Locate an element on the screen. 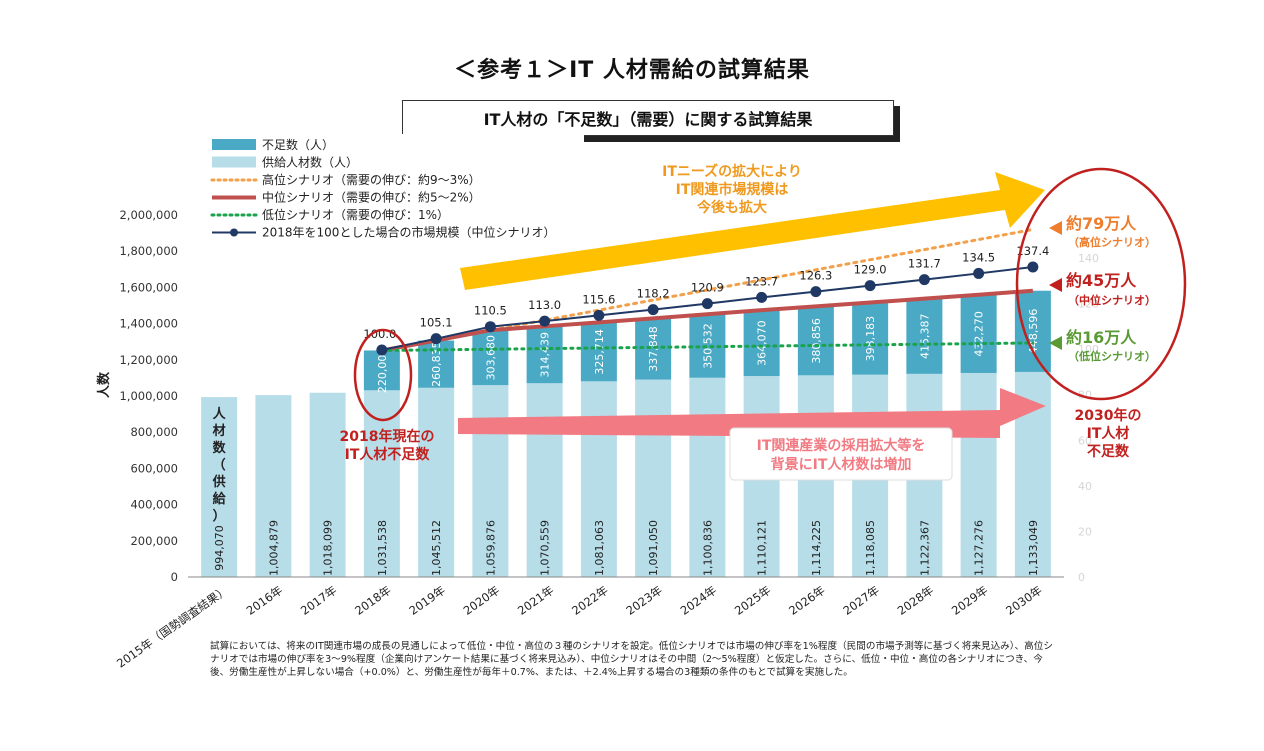 Image resolution: width=1264 pixels, height=751 pixels. bar-shortage-label: 380,856 is located at coordinates (816, 341).